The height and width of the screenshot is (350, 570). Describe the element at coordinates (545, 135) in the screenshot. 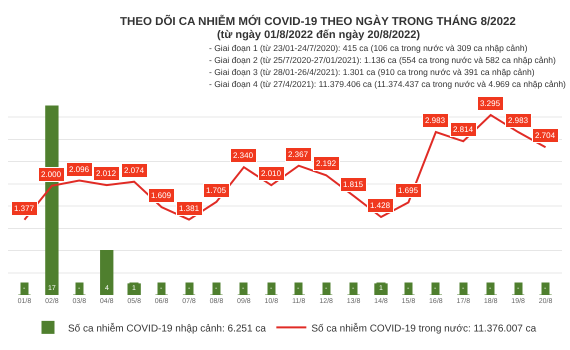

I see `data-label: 2.704` at that location.